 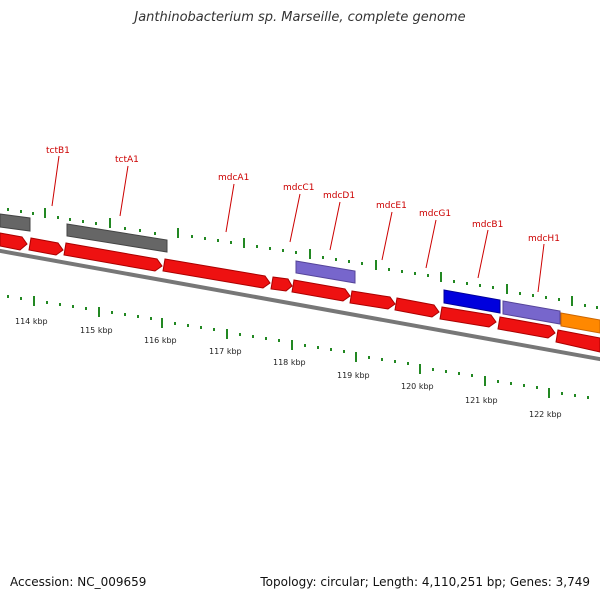 What do you see at coordinates (31, 321) in the screenshot?
I see `scale-label: 114 kbp` at bounding box center [31, 321].